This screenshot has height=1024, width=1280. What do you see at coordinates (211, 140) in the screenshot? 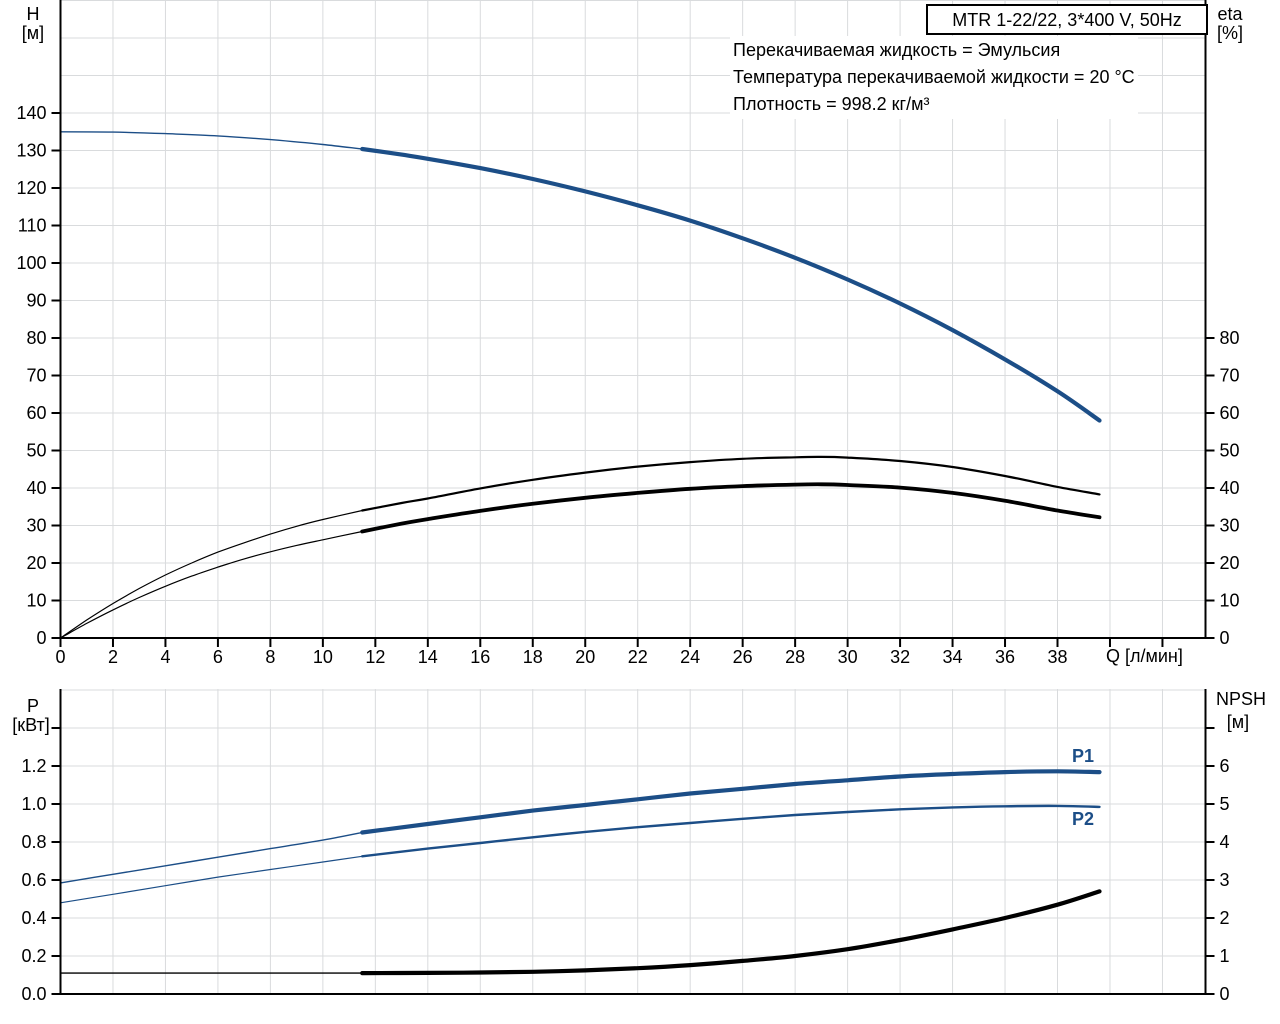
I see `H-curve` at bounding box center [211, 140].